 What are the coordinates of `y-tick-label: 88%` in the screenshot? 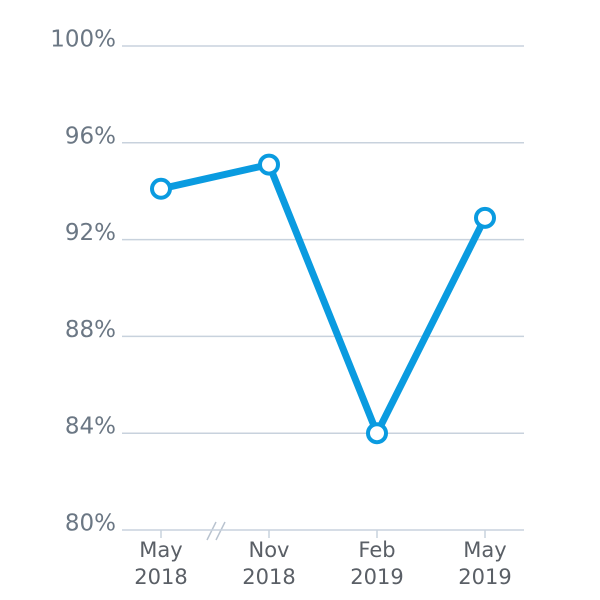 It's located at (90, 330).